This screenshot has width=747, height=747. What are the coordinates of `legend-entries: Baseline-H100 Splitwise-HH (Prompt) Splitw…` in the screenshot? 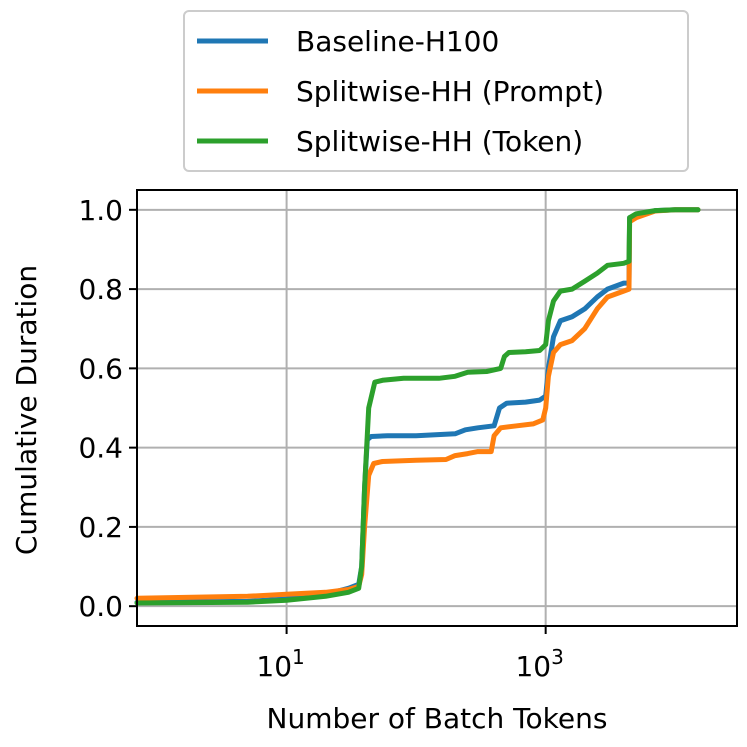 It's located at (400, 91).